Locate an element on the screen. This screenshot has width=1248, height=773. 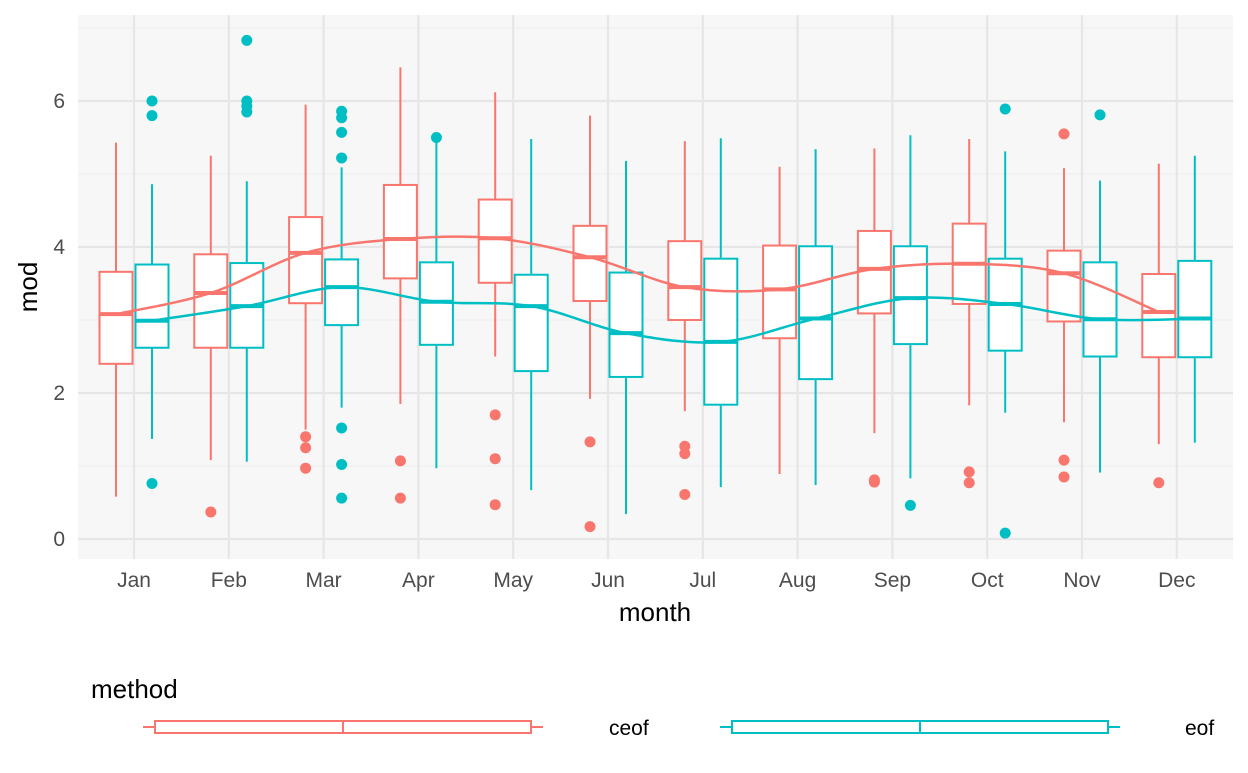
box-ceof-Sep is located at coordinates (874, 318).